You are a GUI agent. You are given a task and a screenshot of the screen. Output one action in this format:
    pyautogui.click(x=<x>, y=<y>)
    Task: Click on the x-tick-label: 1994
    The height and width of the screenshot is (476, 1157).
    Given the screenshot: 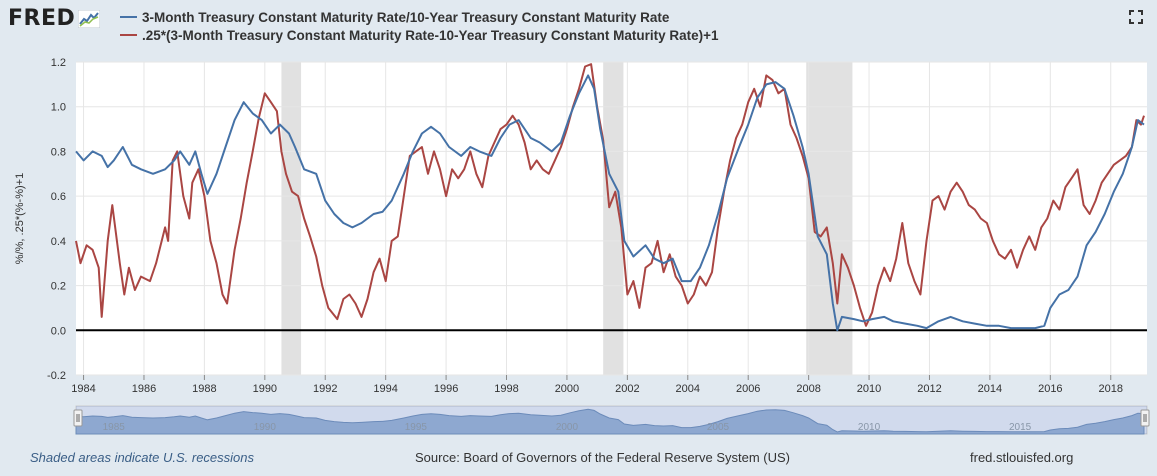 What is the action you would take?
    pyautogui.click(x=385, y=389)
    